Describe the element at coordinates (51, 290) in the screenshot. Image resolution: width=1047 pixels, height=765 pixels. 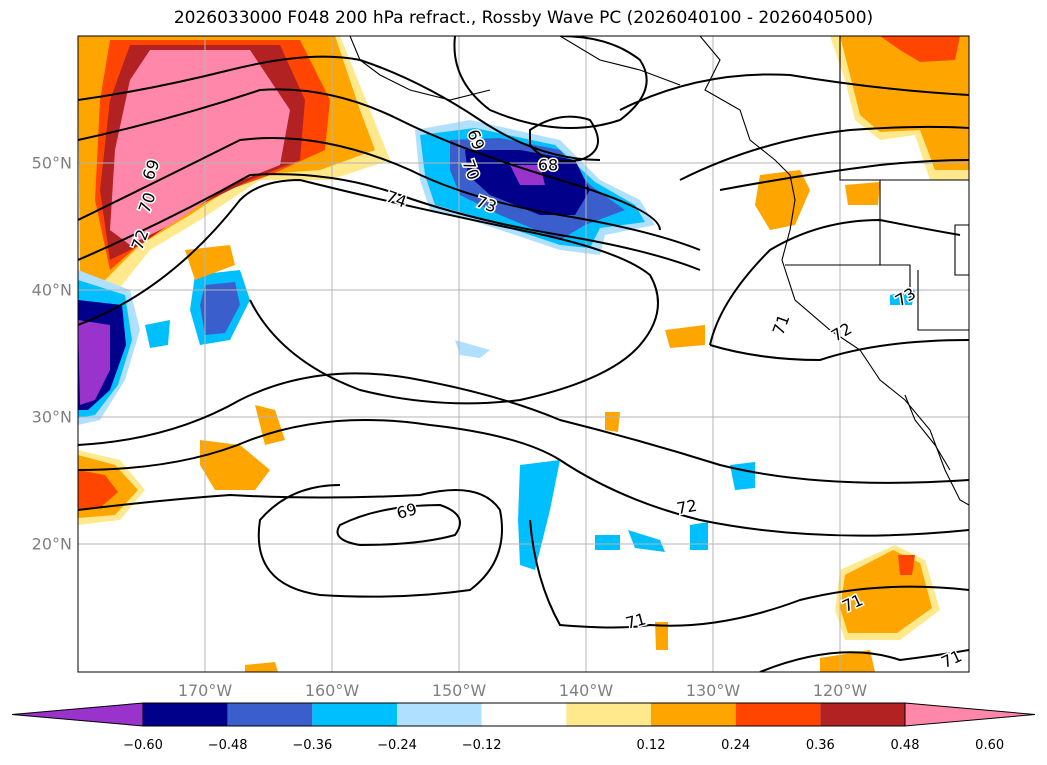
I see `latitude-label: 40°N` at that location.